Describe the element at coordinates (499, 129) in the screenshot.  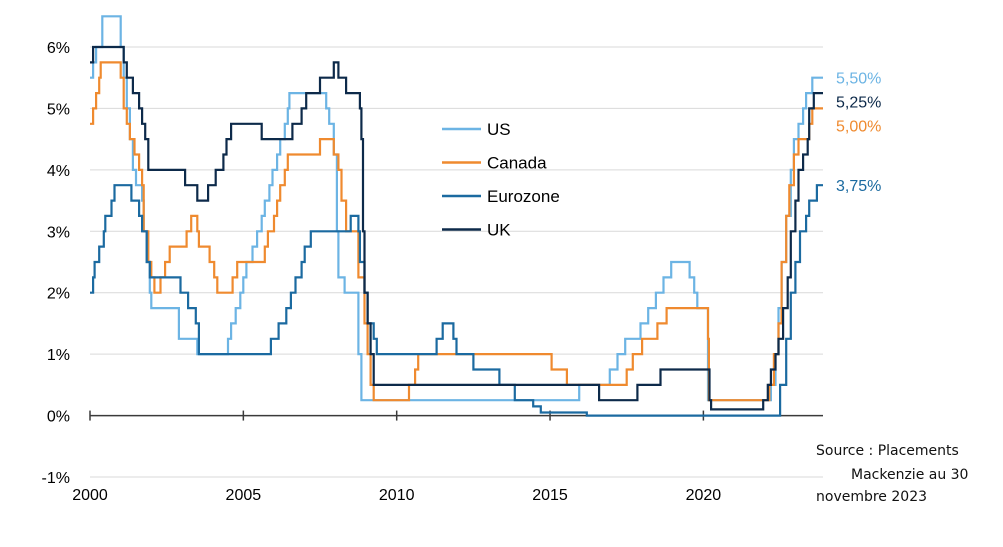
I see `legend-label-us: US` at that location.